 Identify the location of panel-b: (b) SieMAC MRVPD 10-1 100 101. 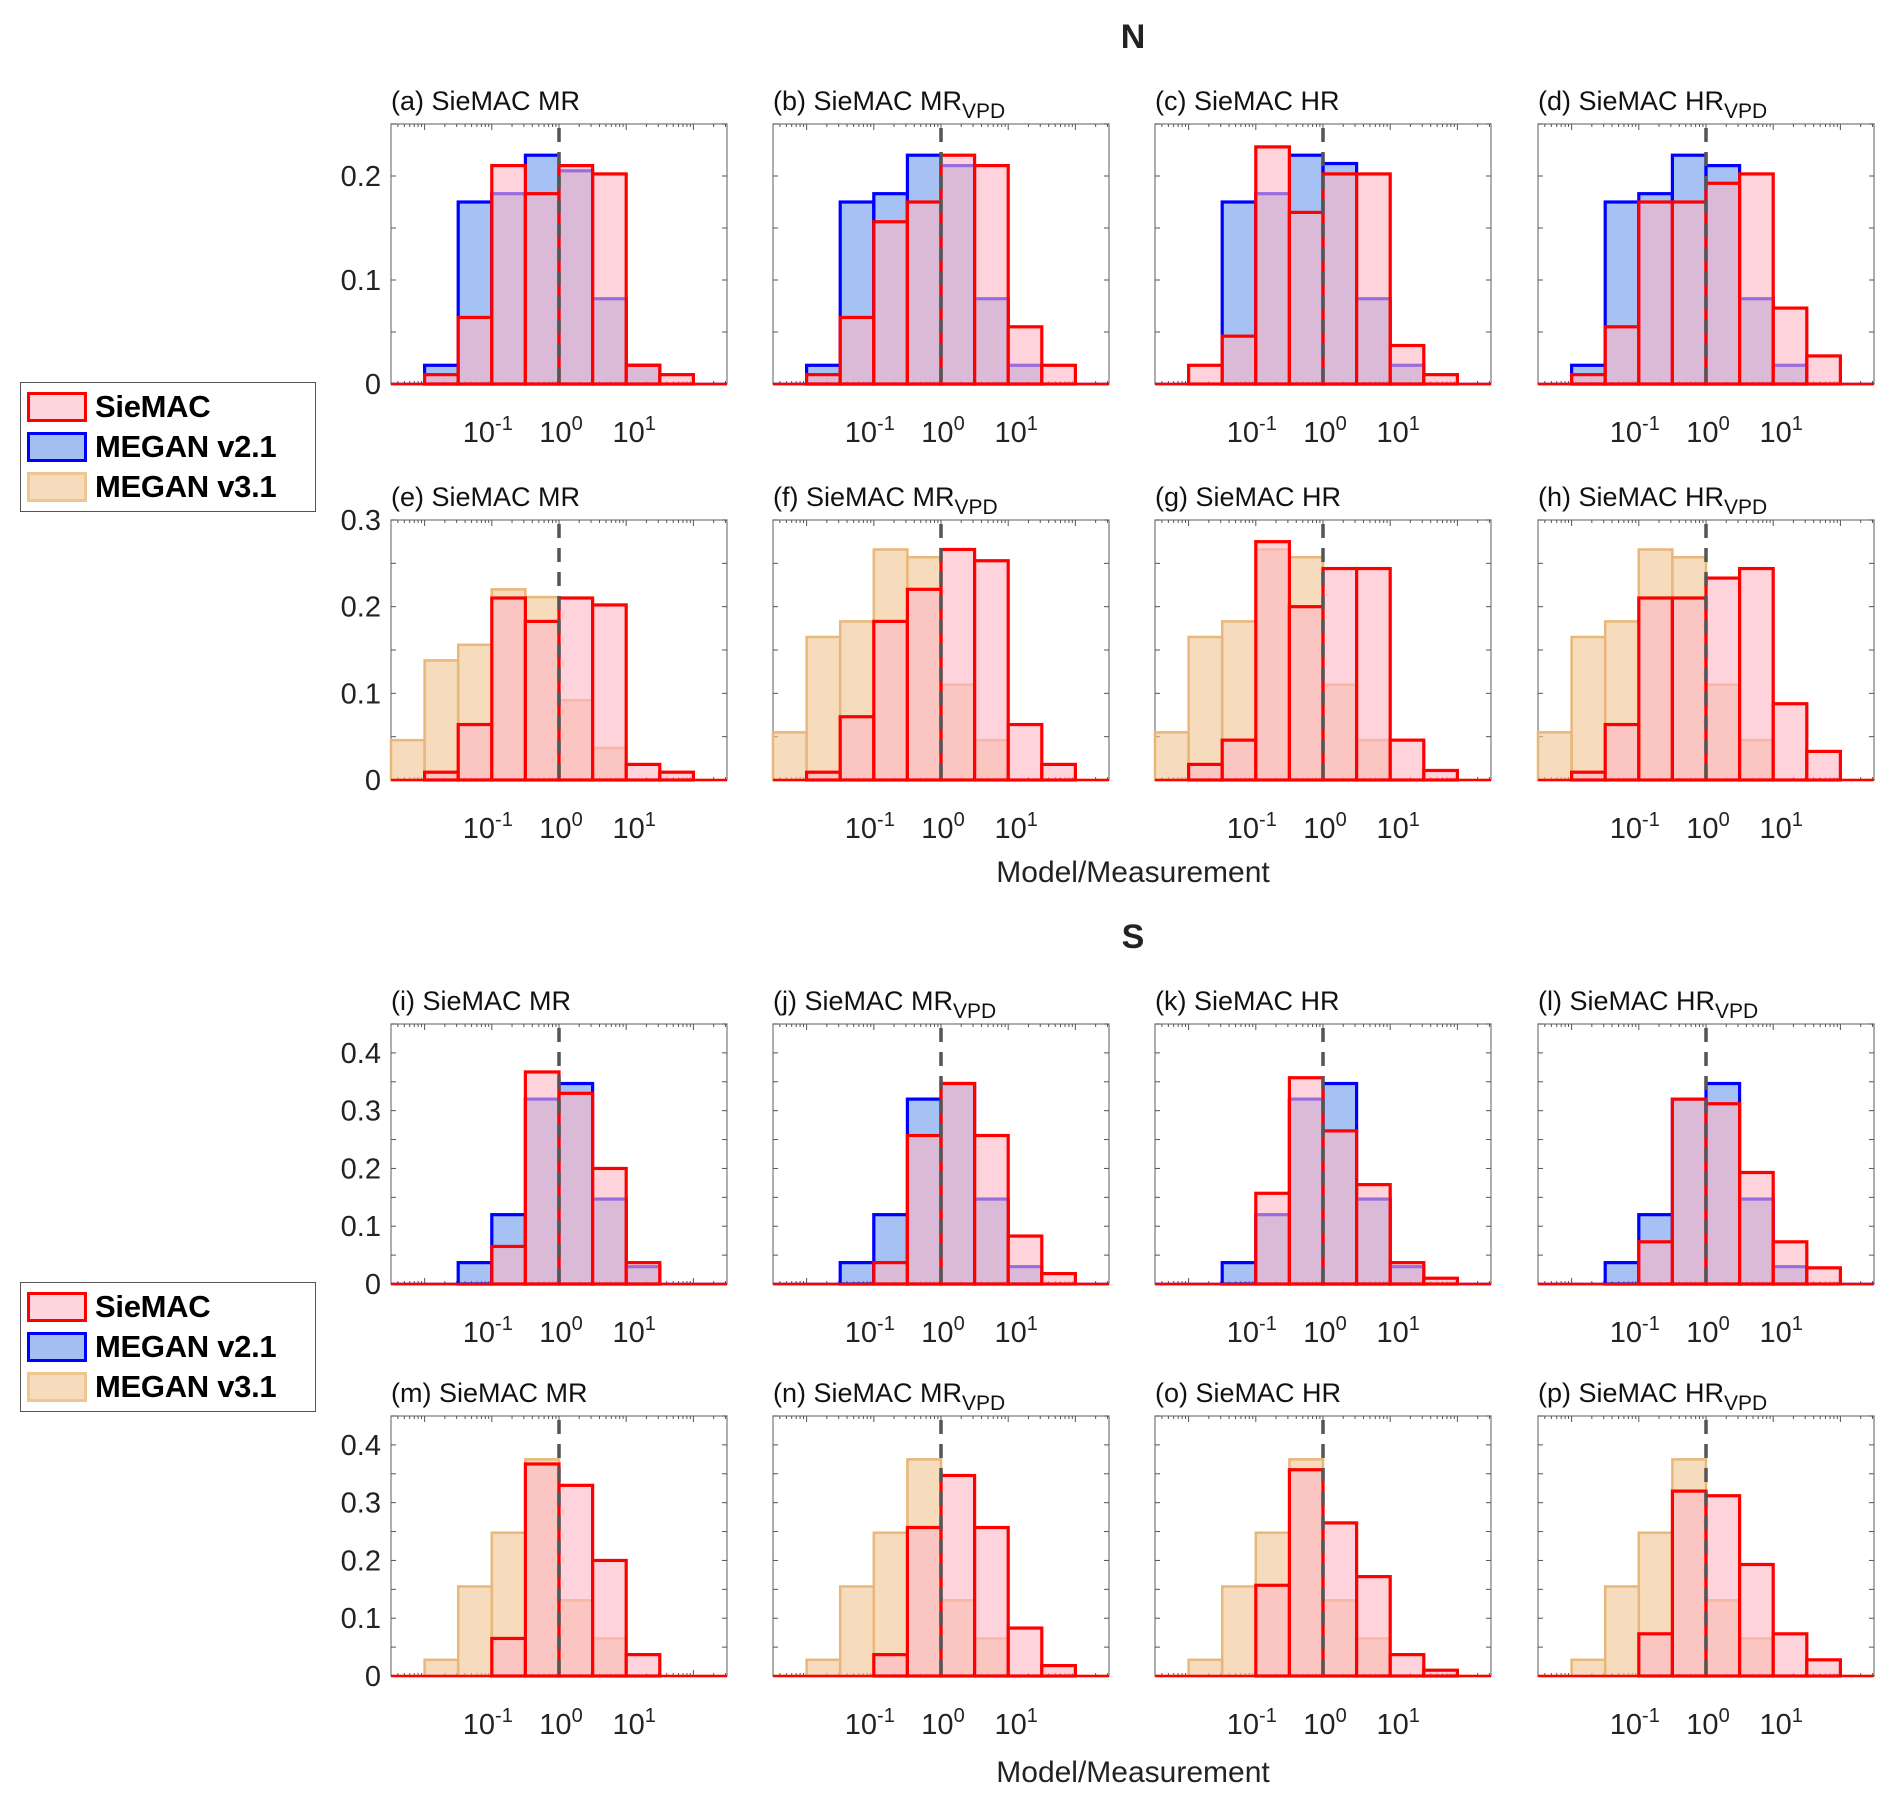
(941, 267).